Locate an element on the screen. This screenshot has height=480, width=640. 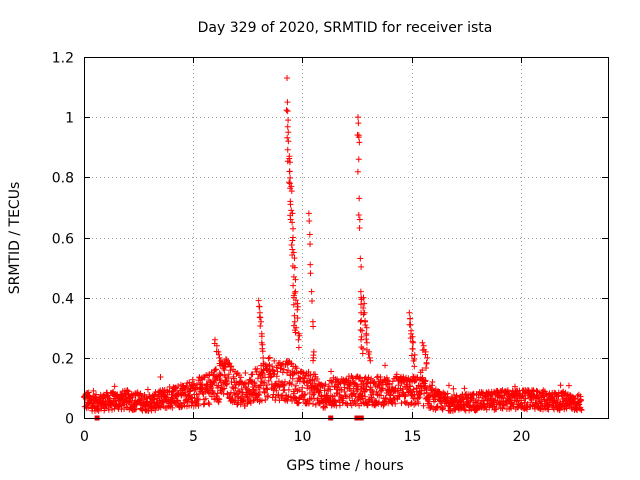
y-tick-label: 1.2 is located at coordinates (63, 59).